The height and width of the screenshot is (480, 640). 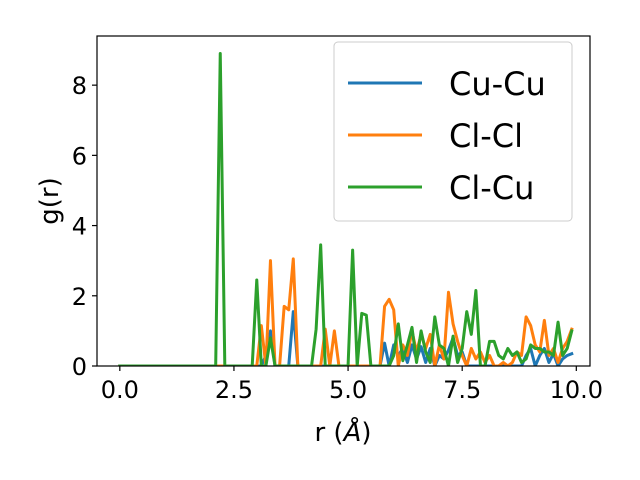 I want to click on x-axis: 0.0 2.5 5.0 7.5 10.0, so click(x=352, y=385).